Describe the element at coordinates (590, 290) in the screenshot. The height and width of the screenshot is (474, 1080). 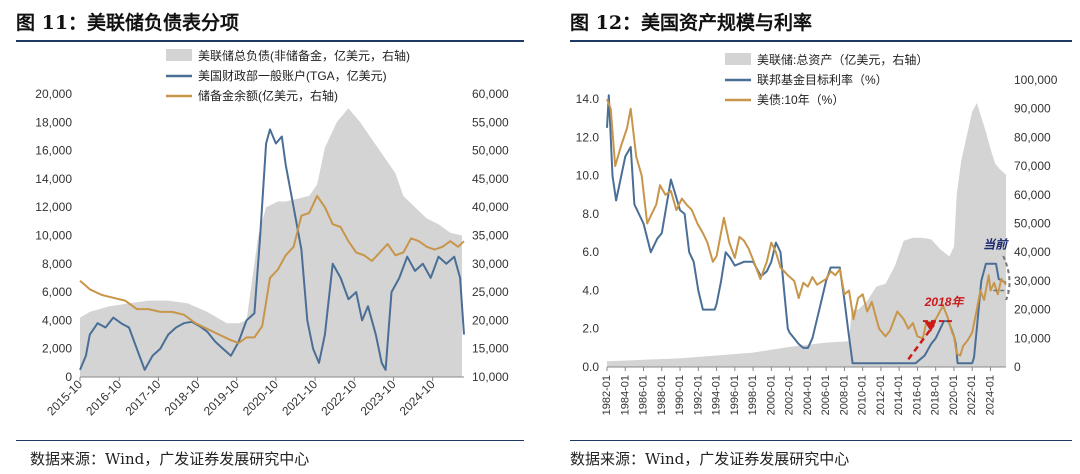
I see `y-left-tick-label: 4.0` at that location.